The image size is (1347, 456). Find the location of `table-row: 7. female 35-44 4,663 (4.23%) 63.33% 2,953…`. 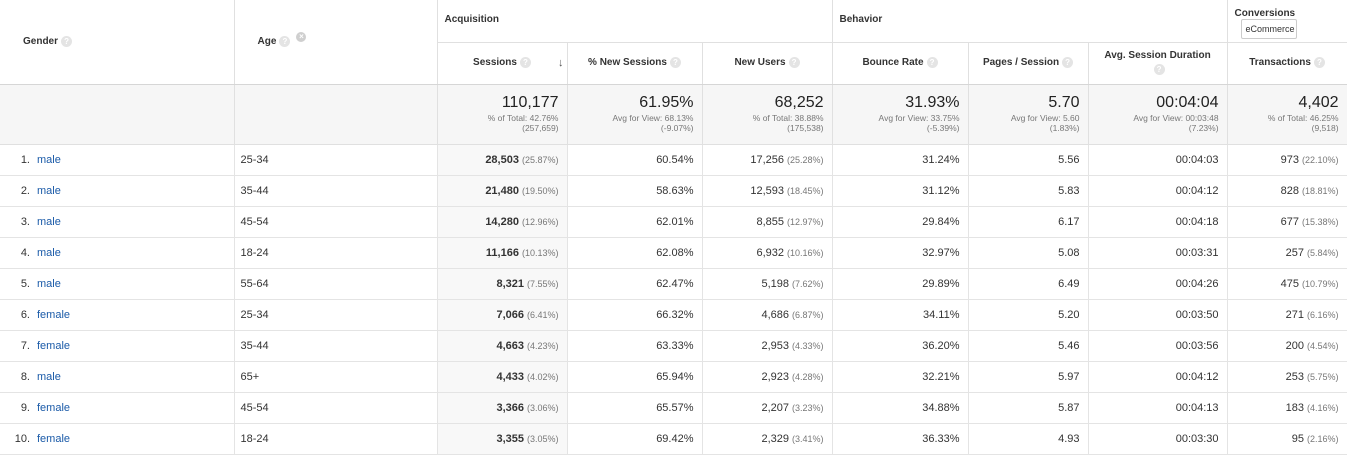

table-row: 7. female 35-44 4,663 (4.23%) 63.33% 2,953… is located at coordinates (673, 346).